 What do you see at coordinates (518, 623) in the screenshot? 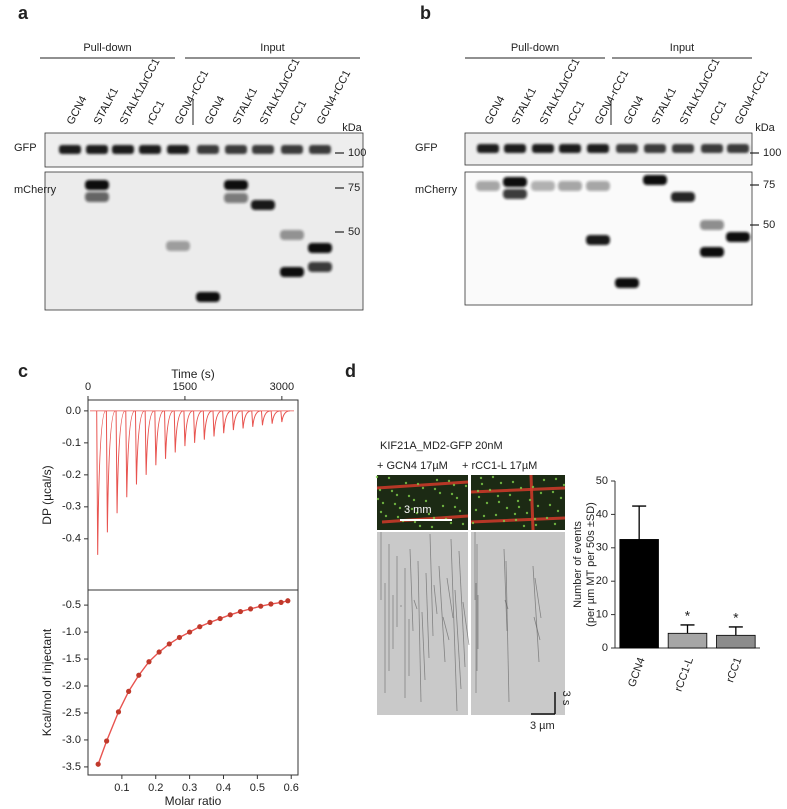
I see `kymograph` at bounding box center [518, 623].